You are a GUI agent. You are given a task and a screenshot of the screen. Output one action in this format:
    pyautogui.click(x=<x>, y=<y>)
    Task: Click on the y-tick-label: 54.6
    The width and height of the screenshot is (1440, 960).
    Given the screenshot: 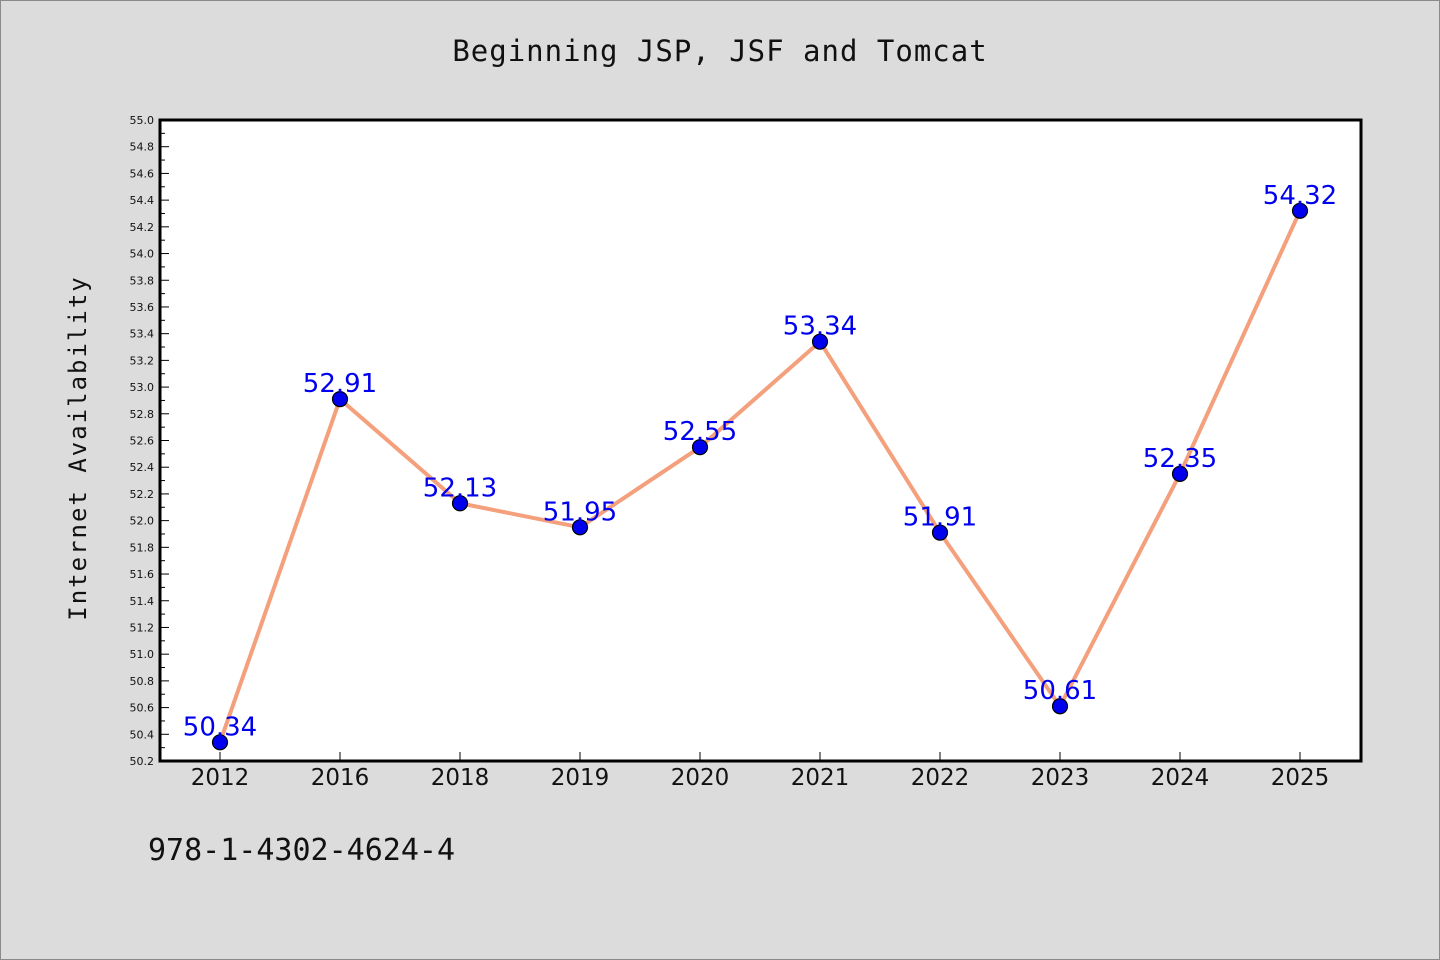 What is the action you would take?
    pyautogui.click(x=142, y=173)
    